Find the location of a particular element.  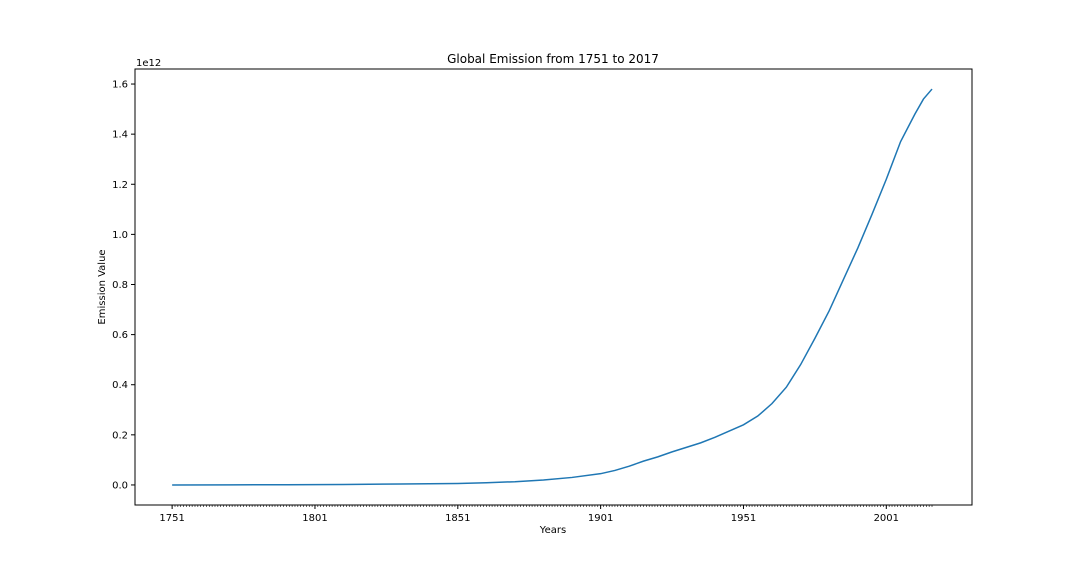

y-offset-label: 1e12 is located at coordinates (148, 63).